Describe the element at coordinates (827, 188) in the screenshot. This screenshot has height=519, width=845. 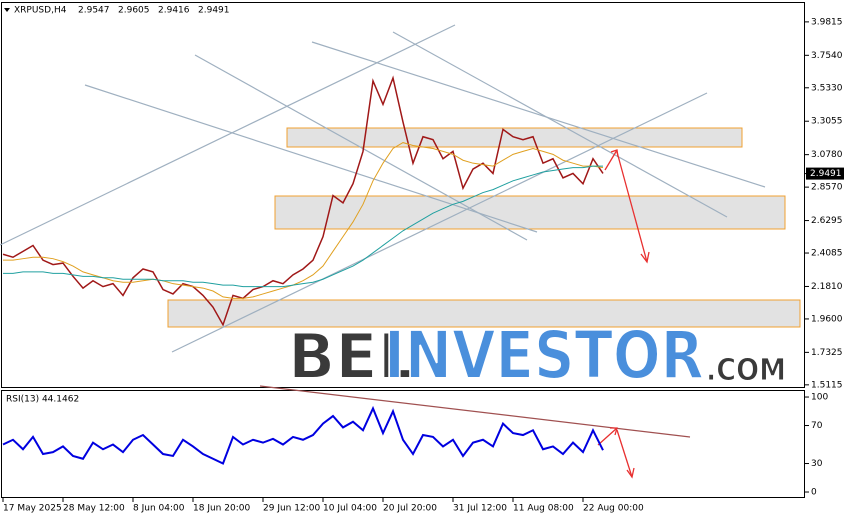
I see `y-tick-label: 2.8570` at that location.